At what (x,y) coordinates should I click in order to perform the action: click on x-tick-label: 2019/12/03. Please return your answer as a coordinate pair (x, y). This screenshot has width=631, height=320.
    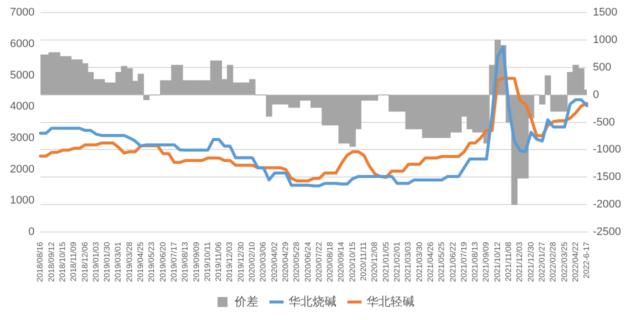
    Looking at the image, I should click on (229, 261).